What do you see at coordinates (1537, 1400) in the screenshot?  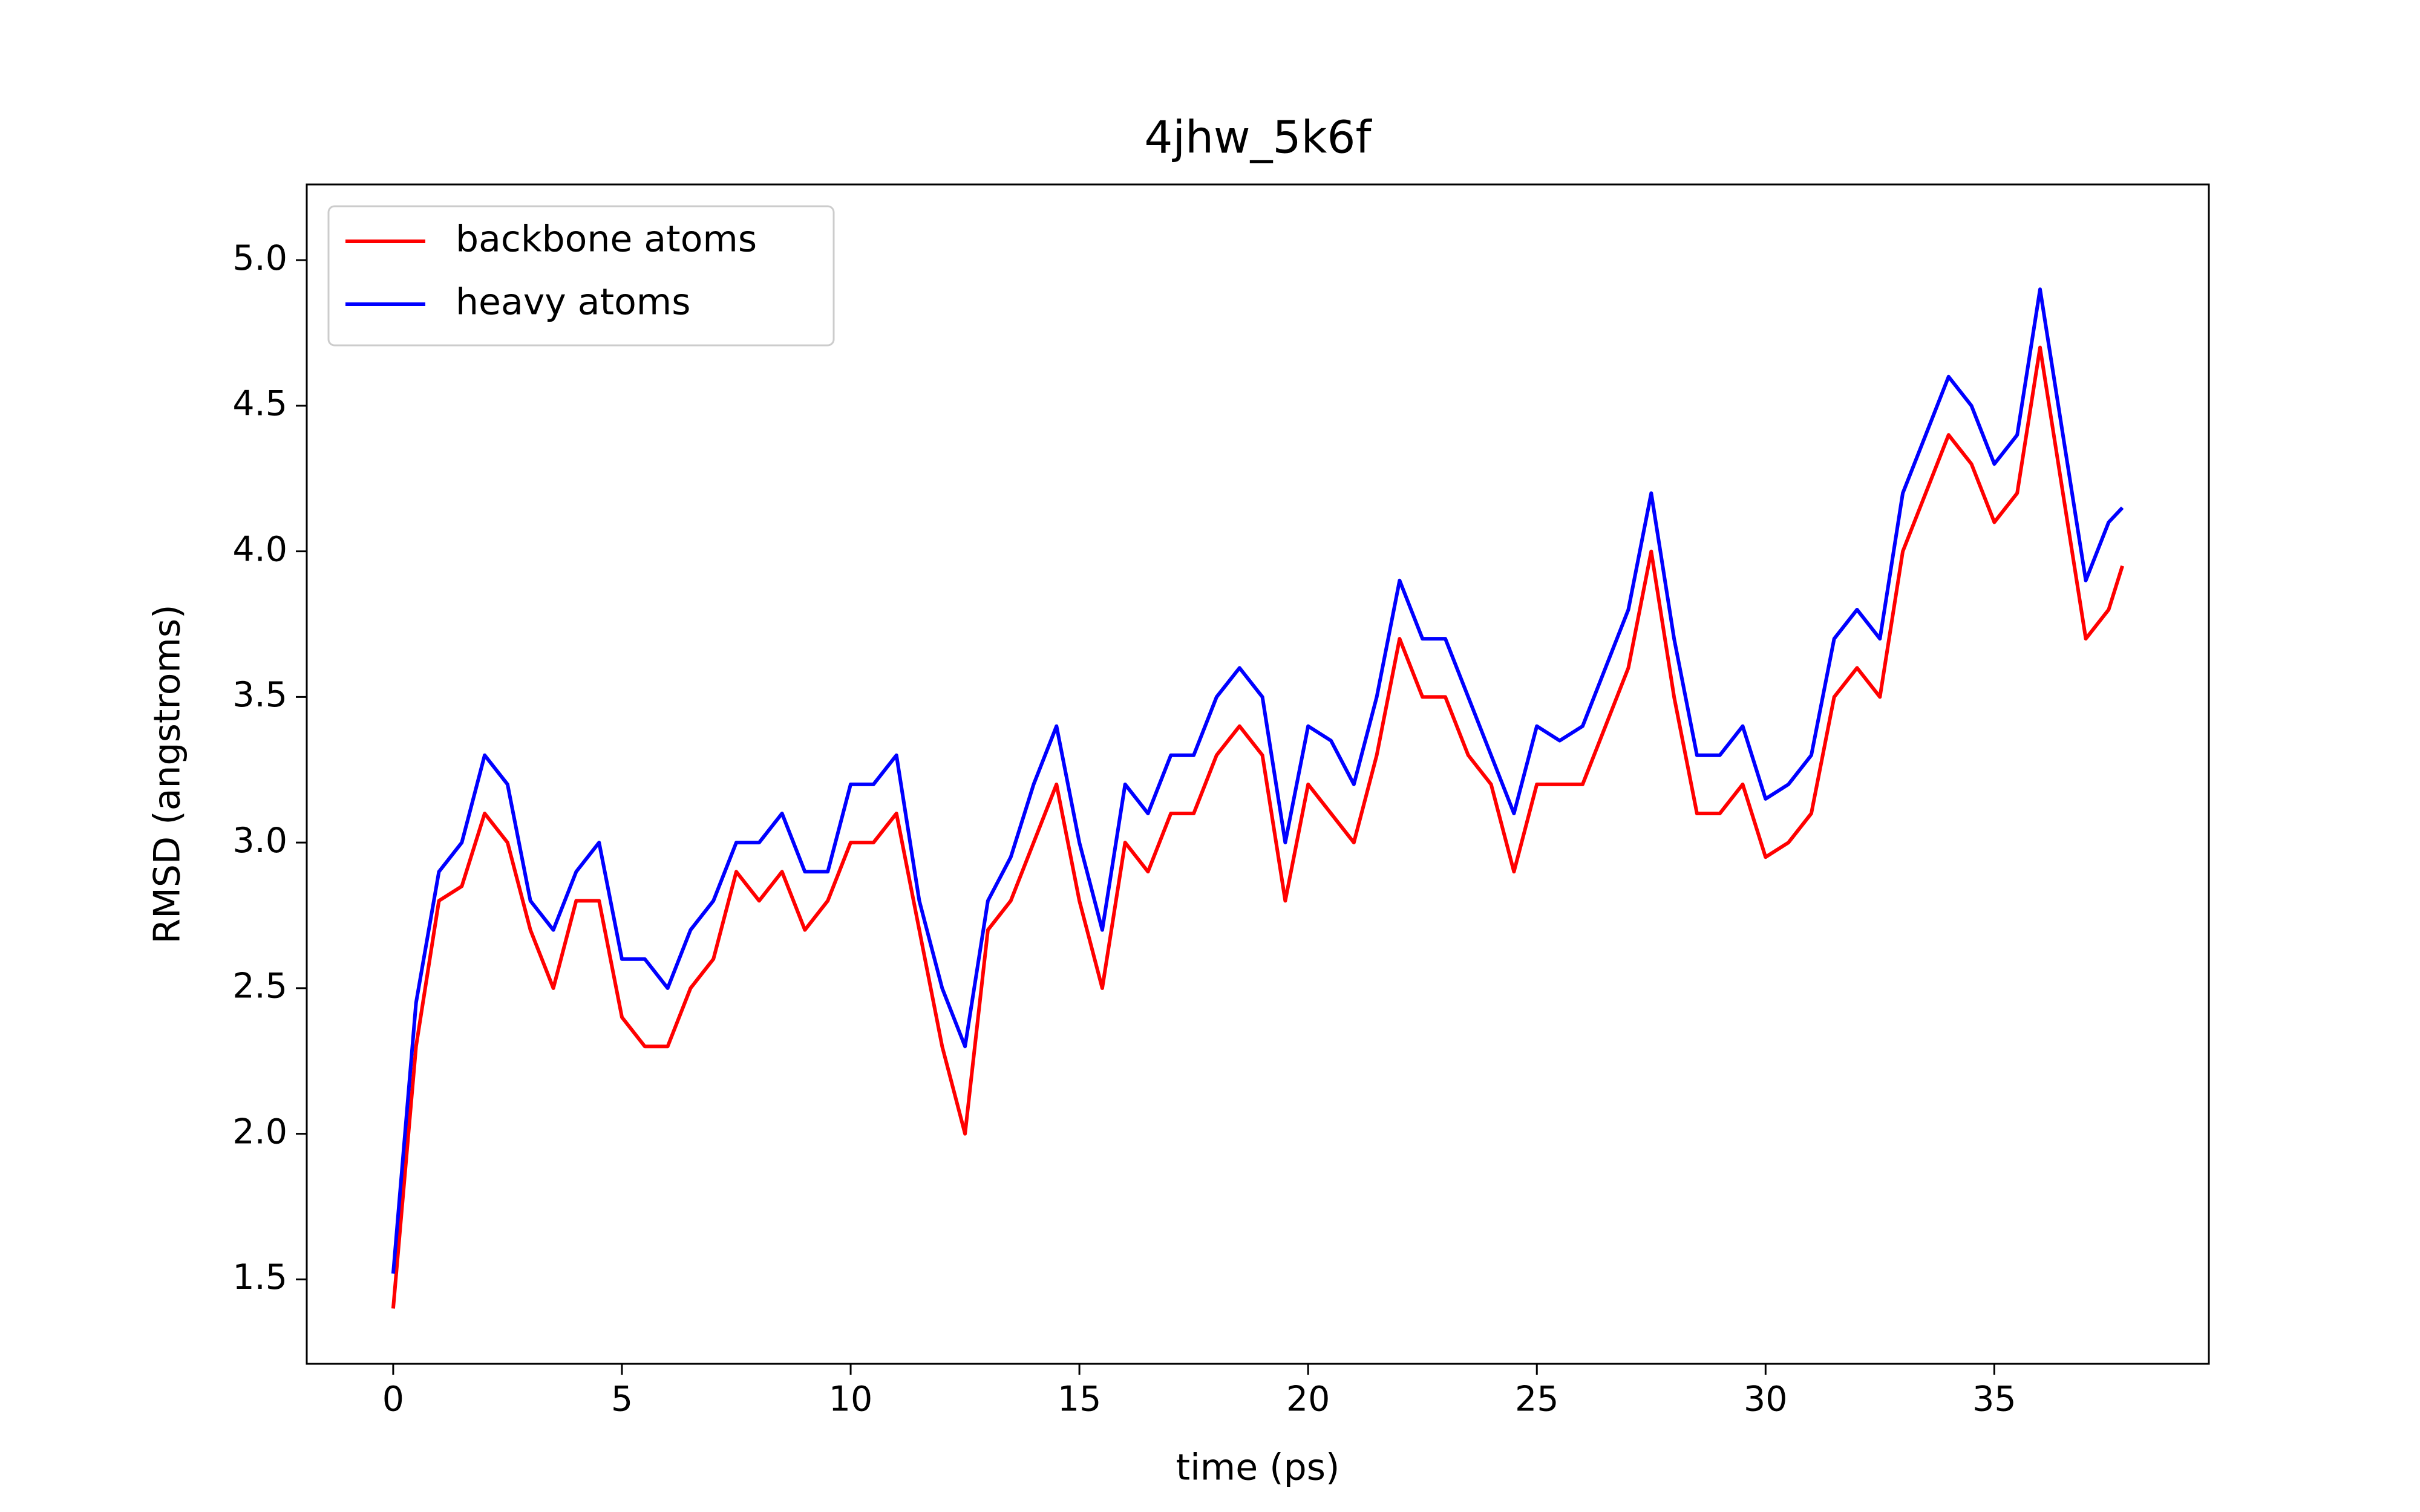 I see `x-tick-label: 25` at bounding box center [1537, 1400].